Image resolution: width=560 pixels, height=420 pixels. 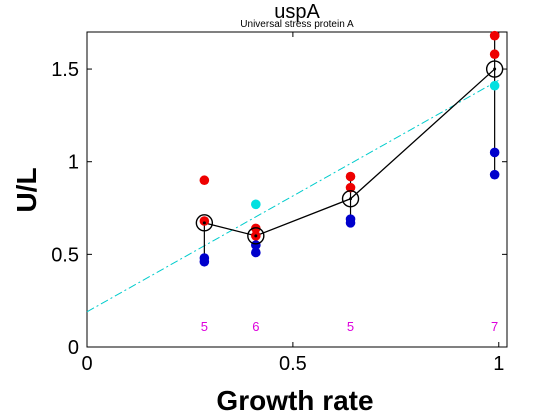 I want to click on y-tick-label: 0, so click(x=73, y=348).